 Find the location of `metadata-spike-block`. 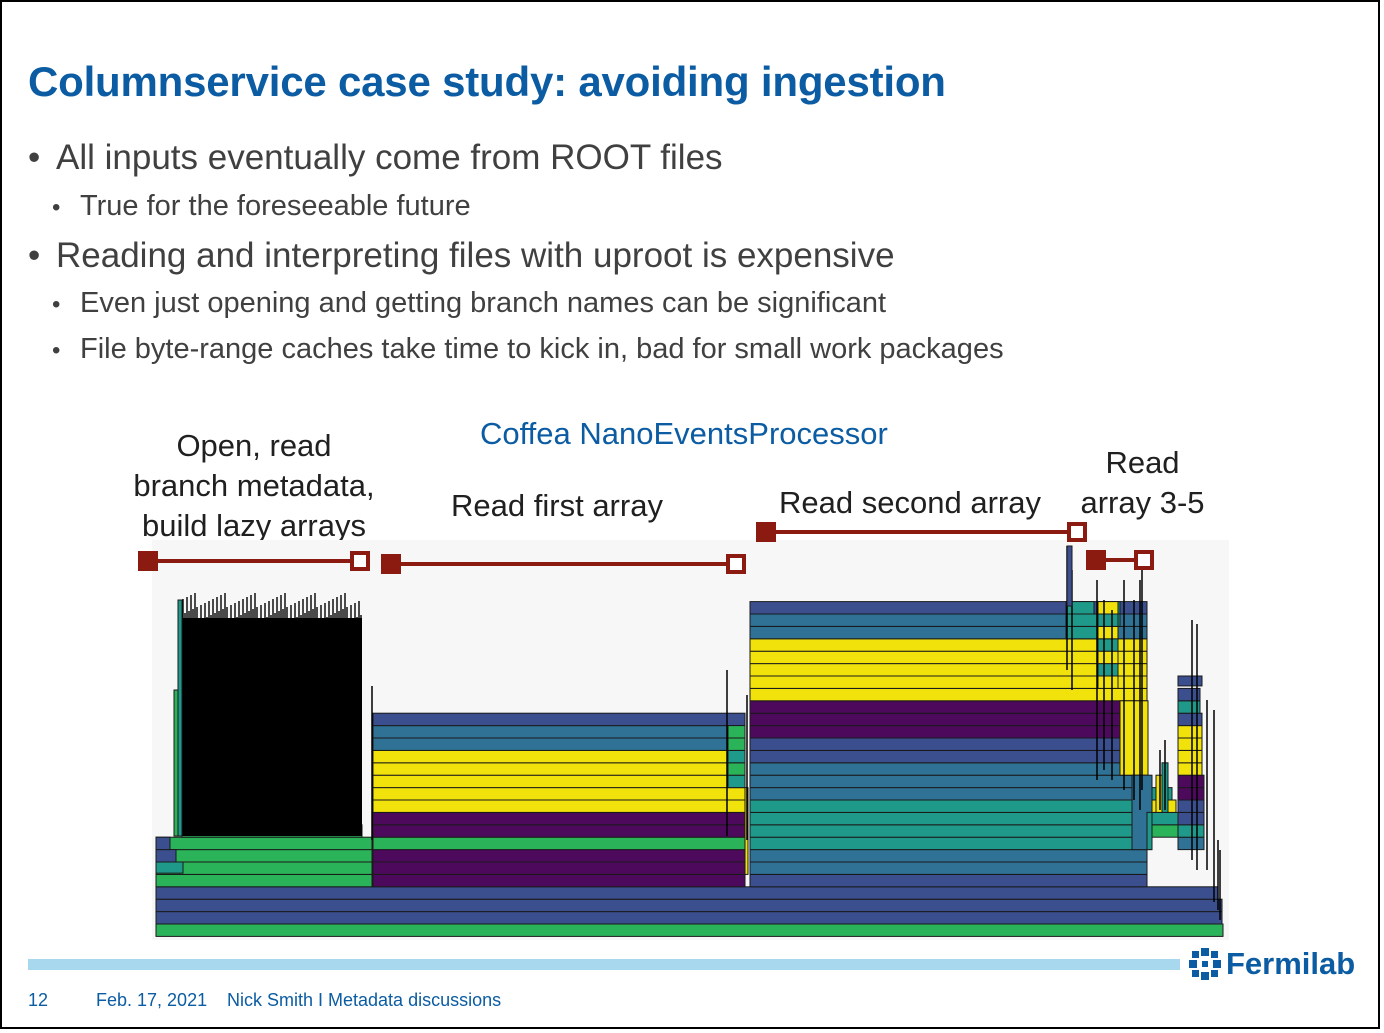

metadata-spike-block is located at coordinates (272, 714).